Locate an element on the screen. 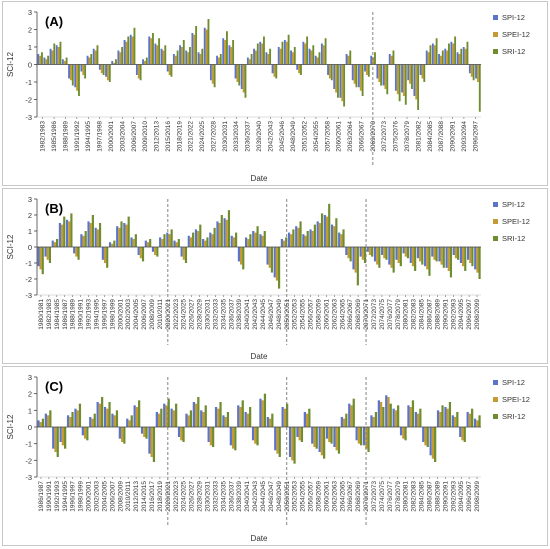 Image resolution: width=550 pixels, height=549 pixels. y-tick-label: -3 is located at coordinates (28, 295).